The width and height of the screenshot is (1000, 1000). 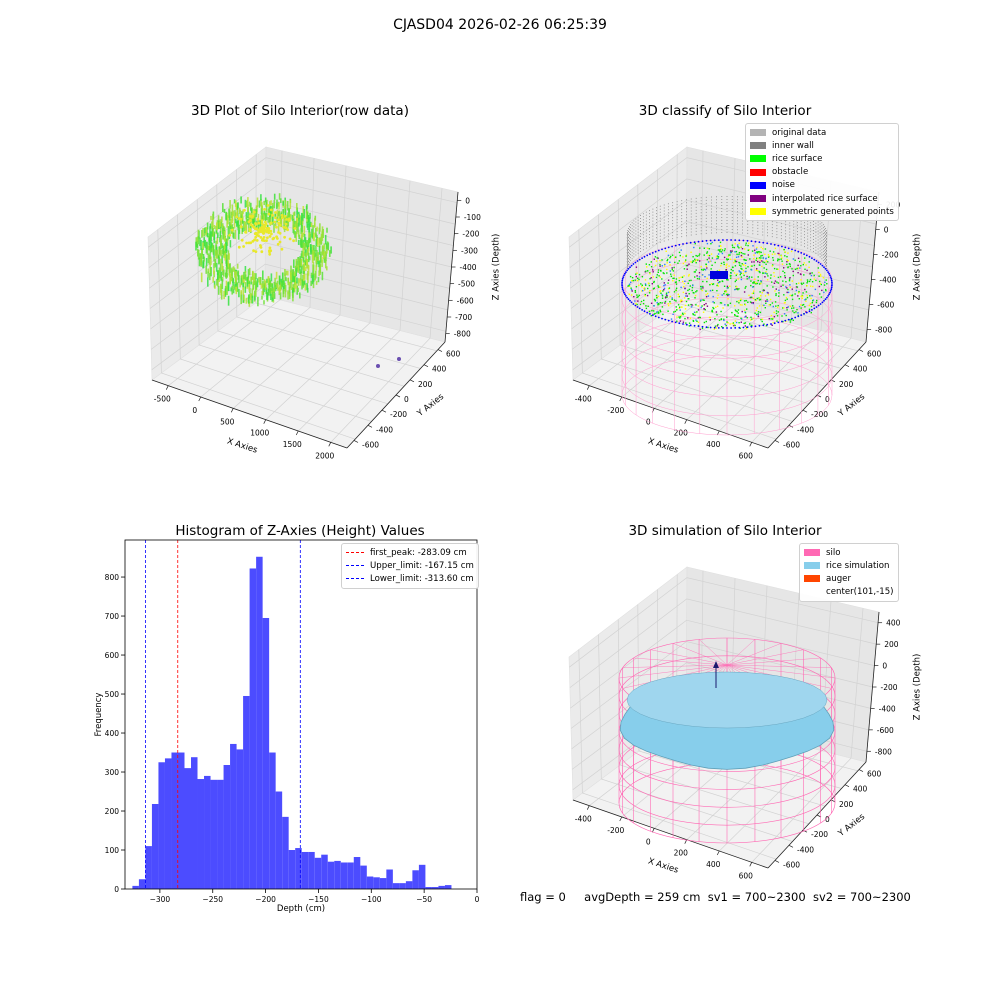 I want to click on classify-legend-entry: noise, so click(x=822, y=185).